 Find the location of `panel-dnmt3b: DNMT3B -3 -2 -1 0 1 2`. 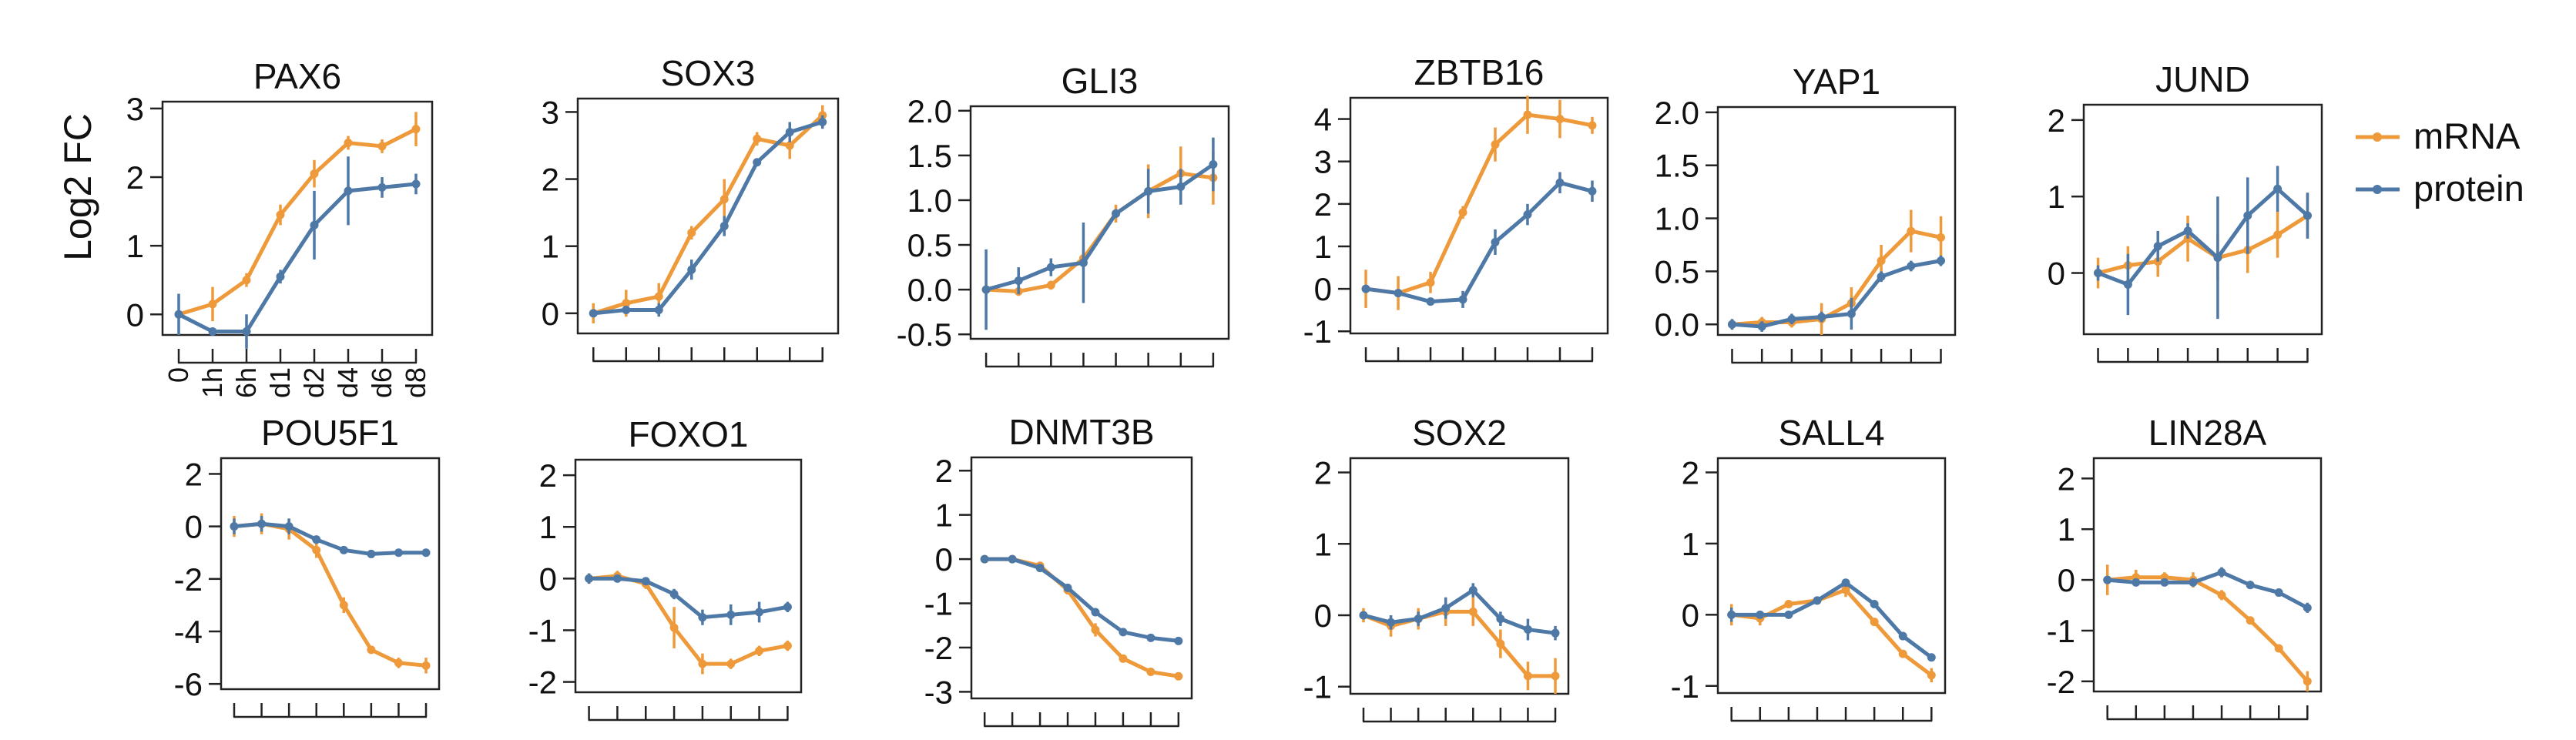

panel-dnmt3b: DNMT3B -3 -2 -1 0 1 2 is located at coordinates (1058, 570).